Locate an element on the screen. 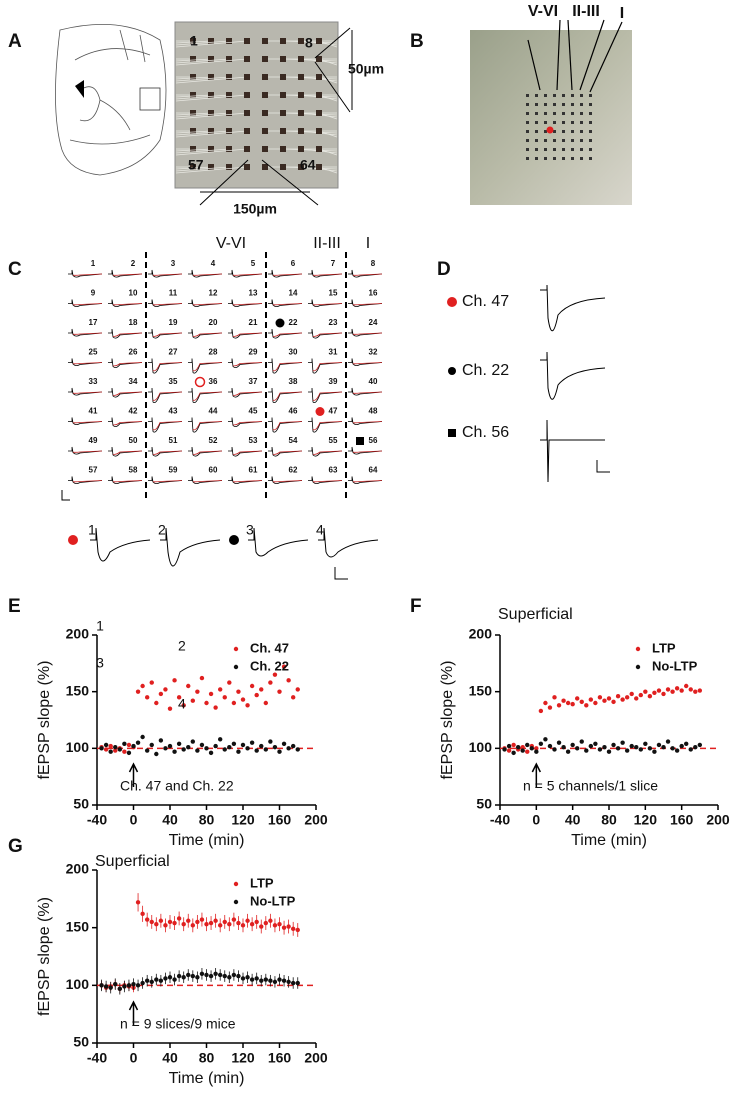  channel-number: 33 is located at coordinates (93, 381).